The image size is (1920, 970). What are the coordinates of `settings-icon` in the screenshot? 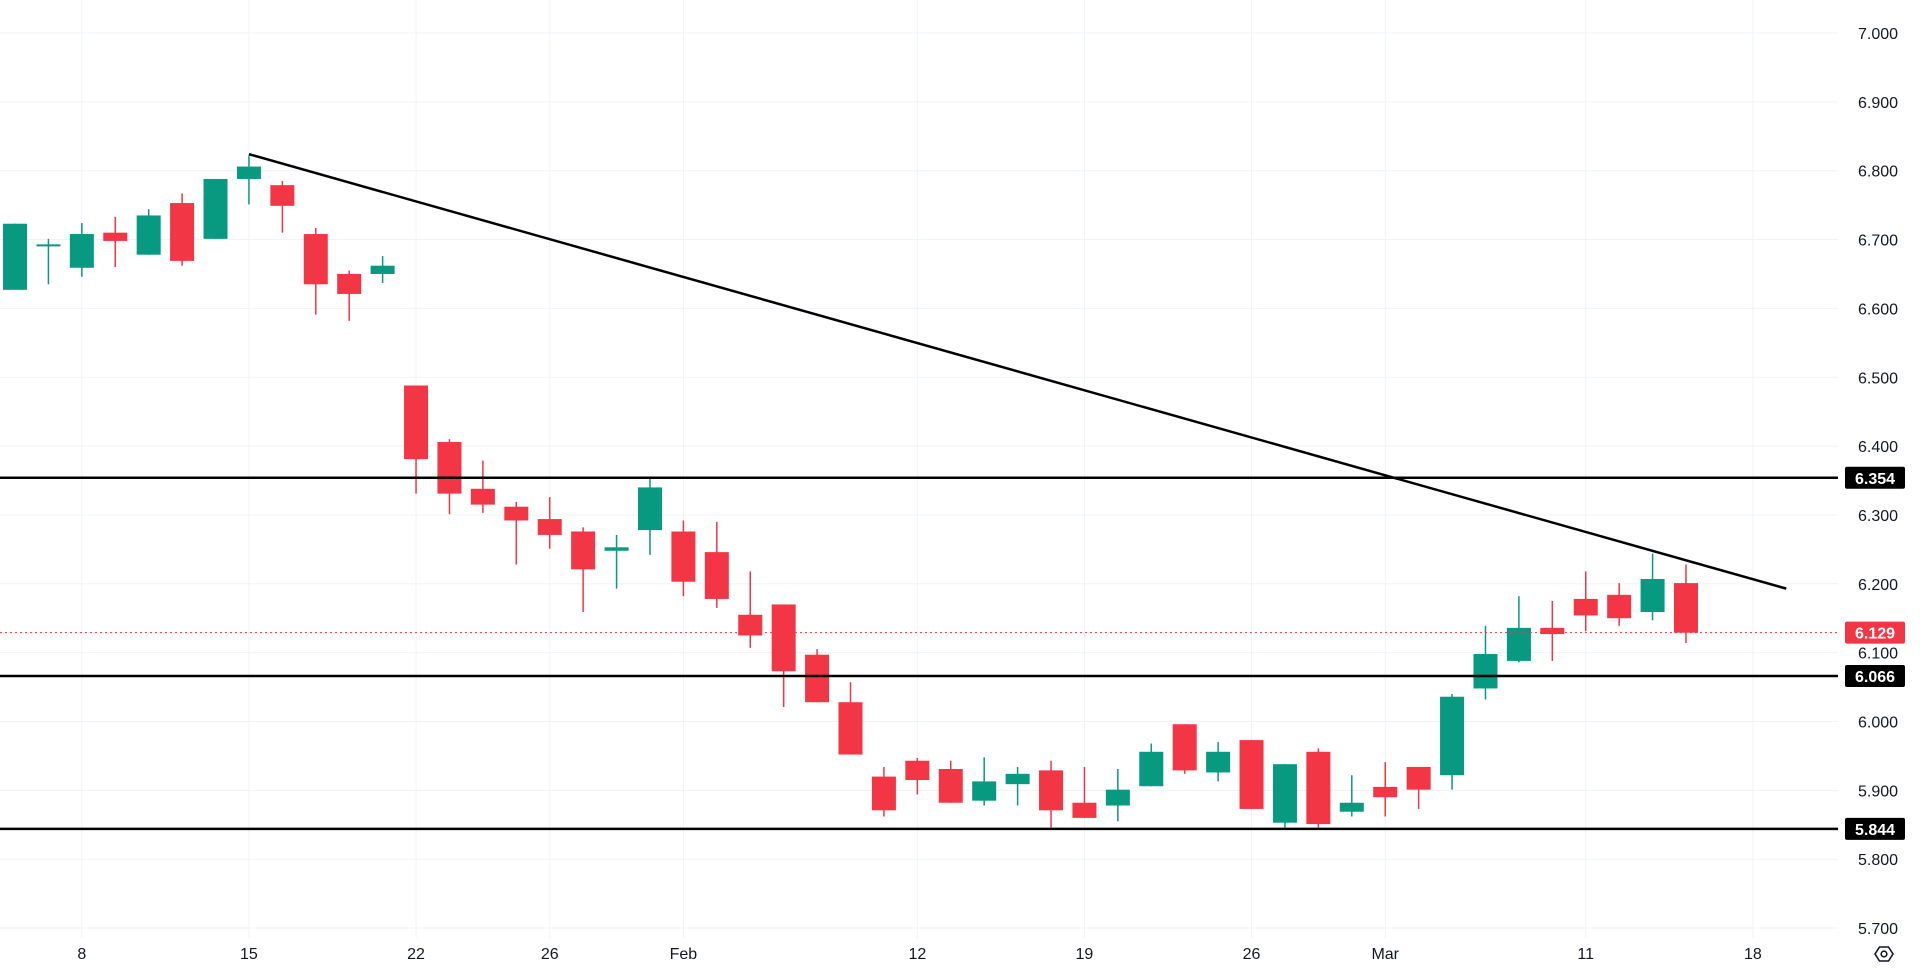 It's located at (1884, 954).